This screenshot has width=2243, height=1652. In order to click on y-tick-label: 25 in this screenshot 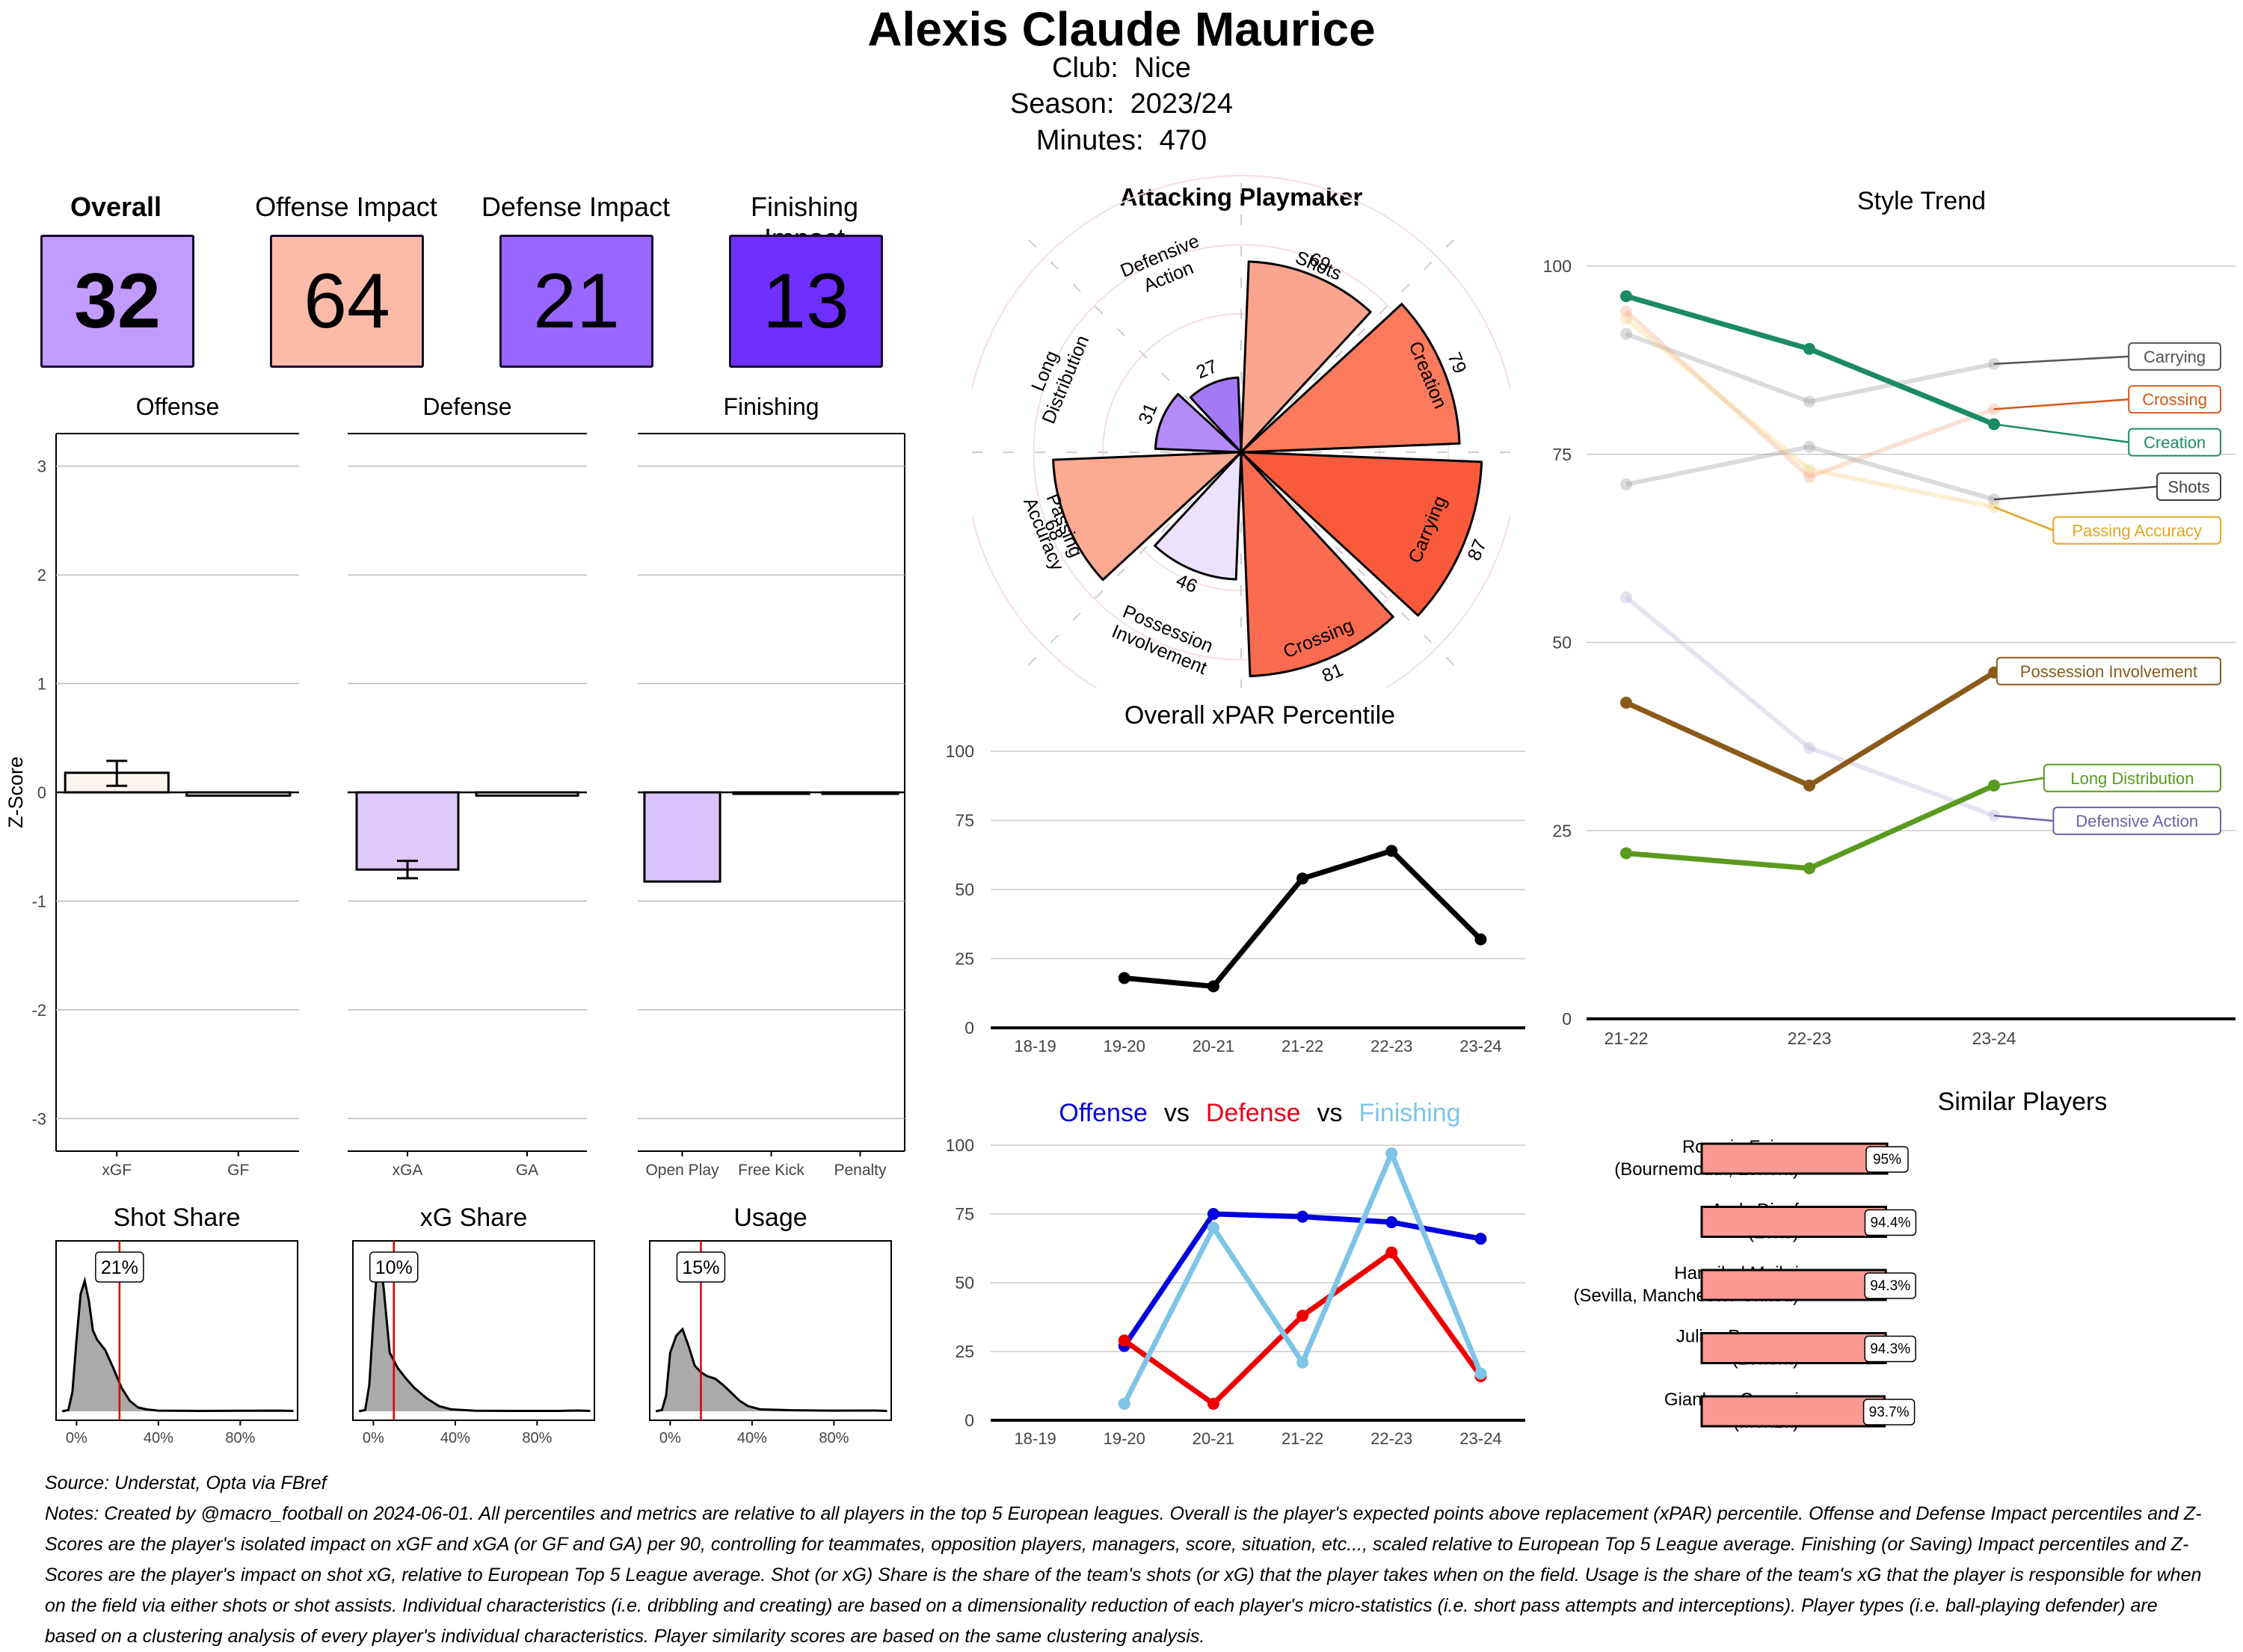, I will do `click(1562, 830)`.